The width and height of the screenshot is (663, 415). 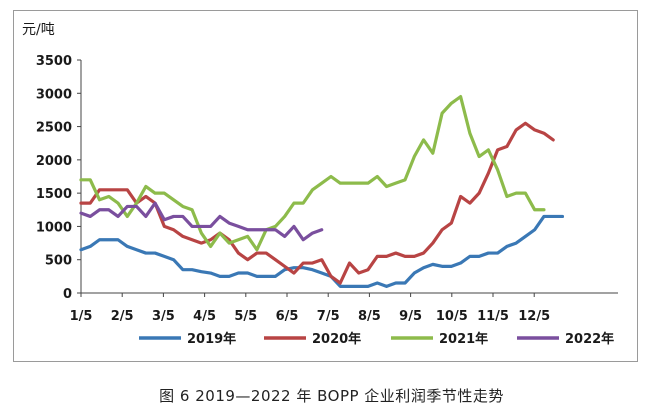 What do you see at coordinates (328, 316) in the screenshot?
I see `x-tick-label: 7/5` at bounding box center [328, 316].